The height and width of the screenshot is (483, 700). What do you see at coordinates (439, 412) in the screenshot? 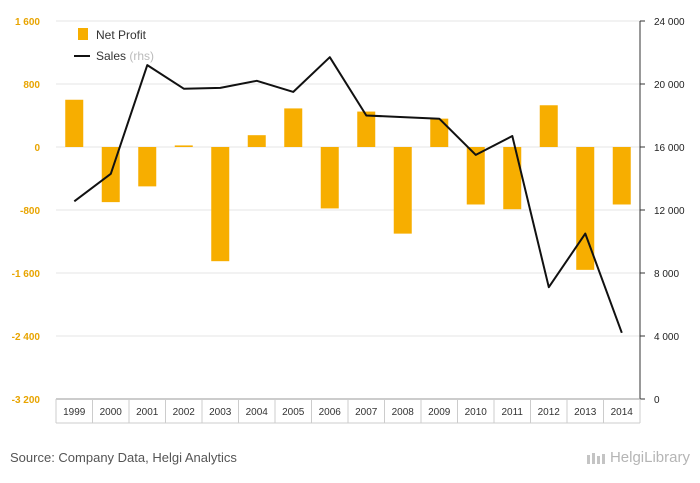
I see `x-axis-tick-label: 2009` at bounding box center [439, 412].